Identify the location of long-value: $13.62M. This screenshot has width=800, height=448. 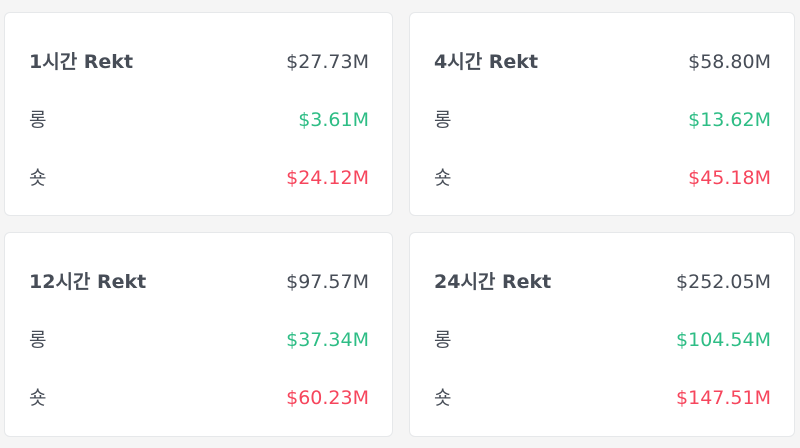
(729, 120).